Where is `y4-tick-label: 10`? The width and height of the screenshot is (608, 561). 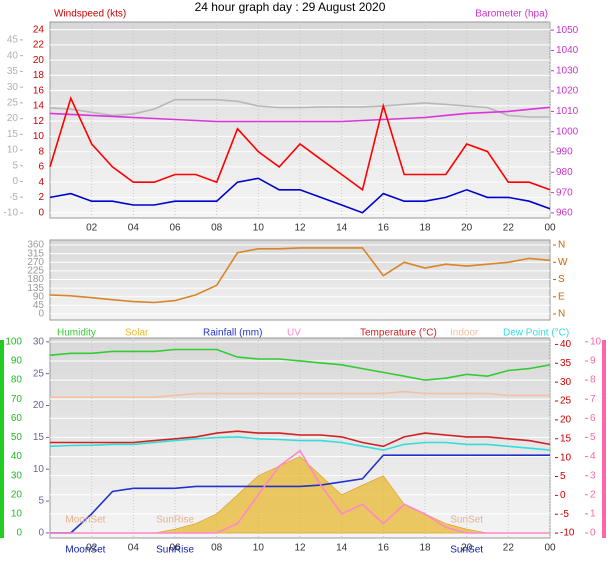
y4-tick-label: 10 is located at coordinates (596, 341).